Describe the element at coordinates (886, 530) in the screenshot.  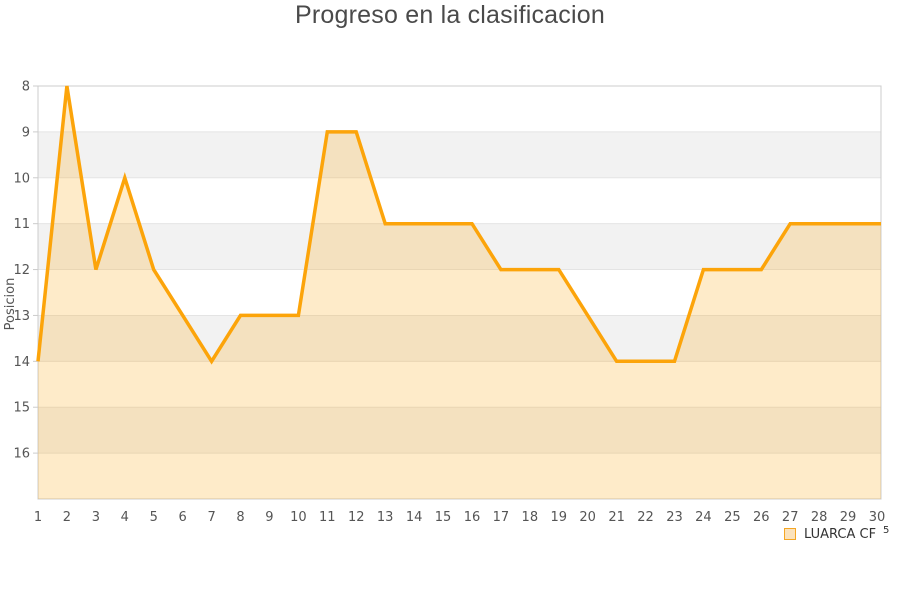
I see `legend-superscript: 5` at that location.